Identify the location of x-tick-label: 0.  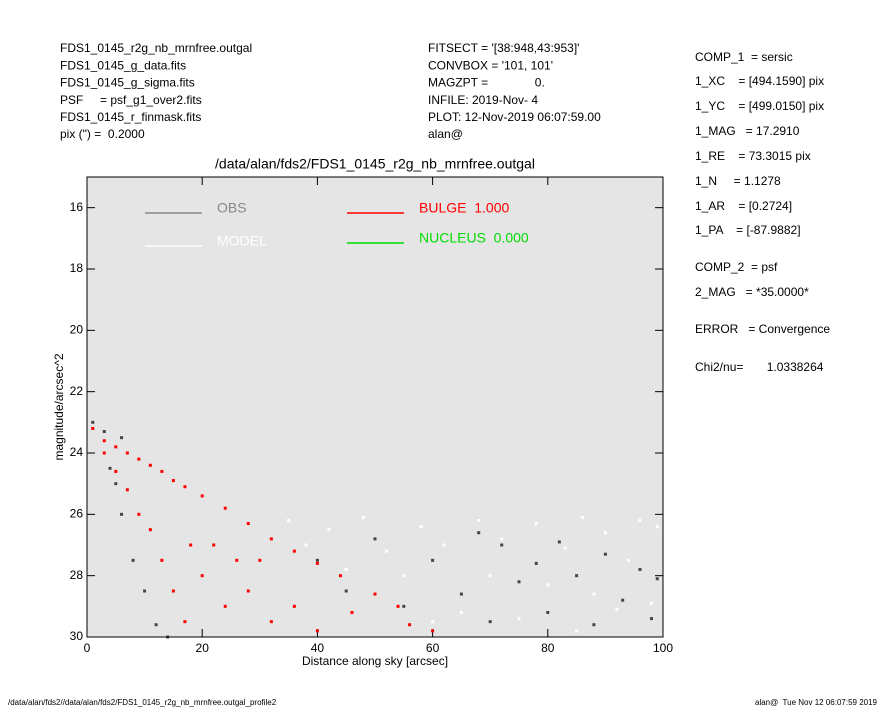
(87, 648).